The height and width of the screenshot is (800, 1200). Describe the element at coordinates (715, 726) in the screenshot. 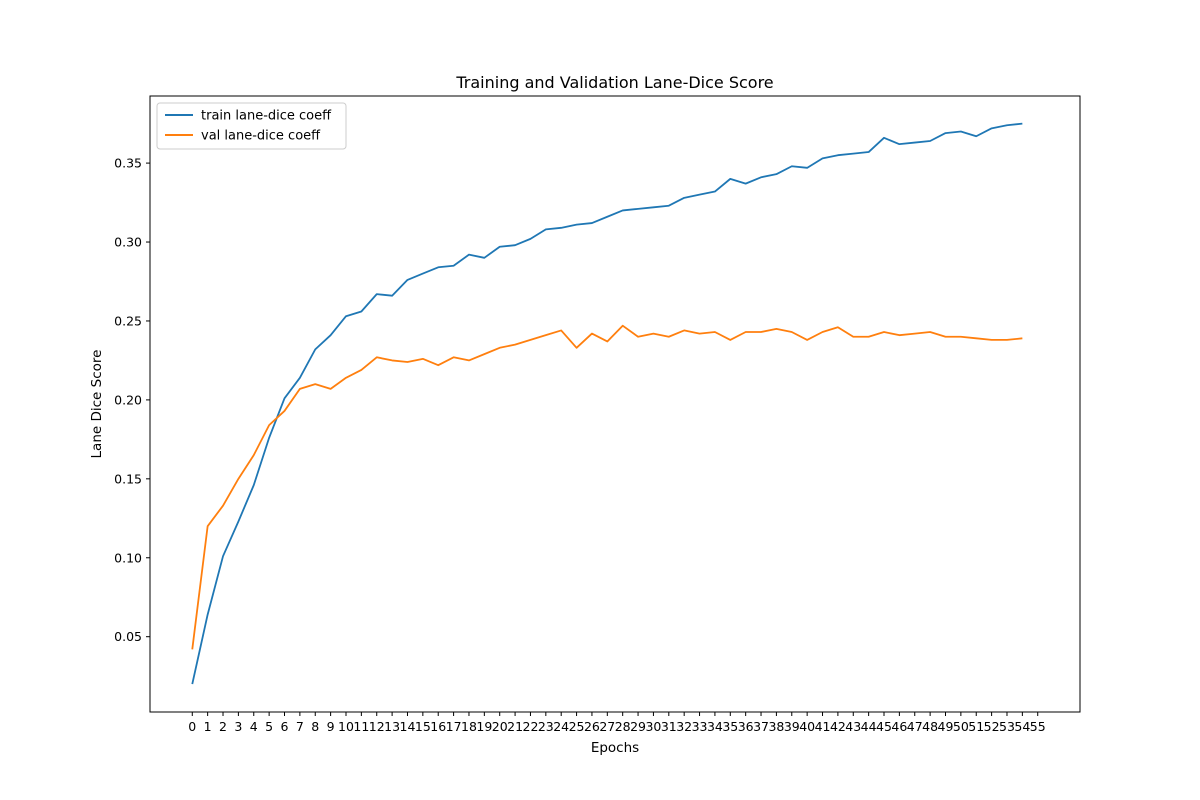

I see `x-tick-label: 34` at that location.